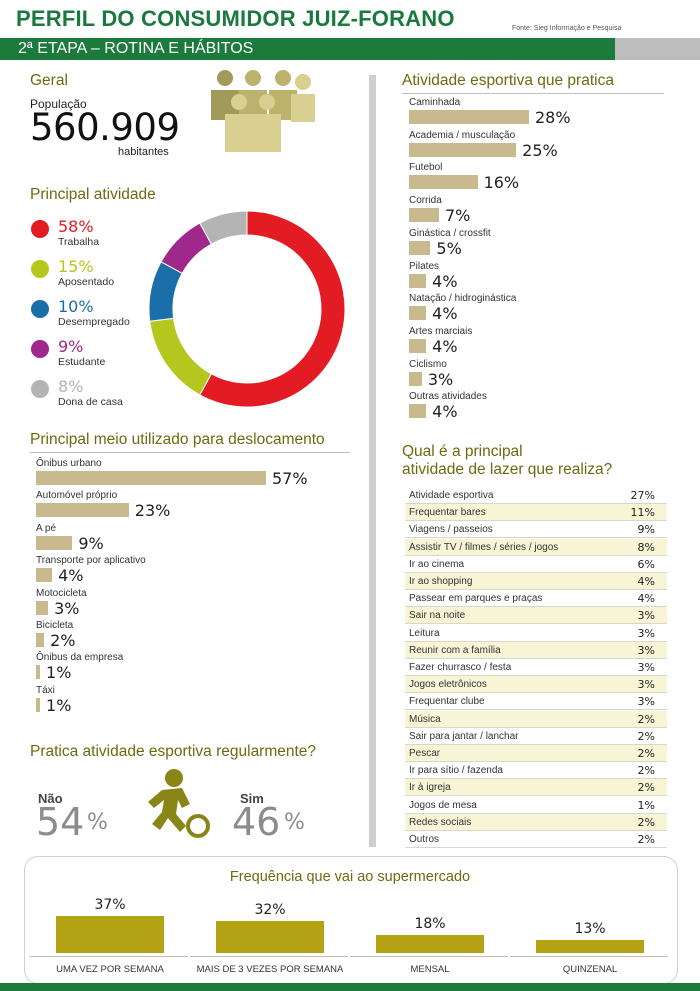 This screenshot has height=991, width=700. What do you see at coordinates (536, 702) in the screenshot?
I see `table-row: Frequentar clube 3%` at bounding box center [536, 702].